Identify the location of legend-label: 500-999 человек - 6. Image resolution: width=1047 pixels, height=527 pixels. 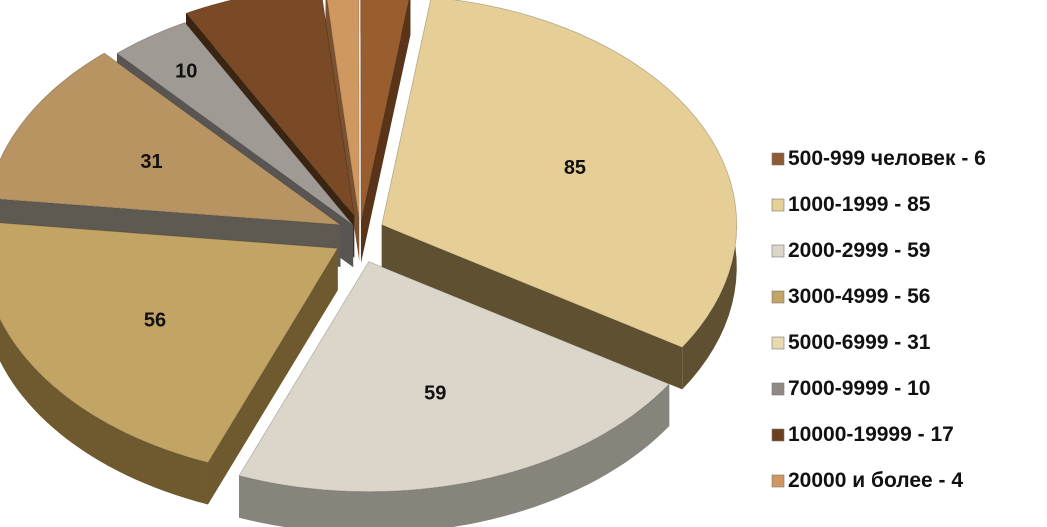
(887, 158).